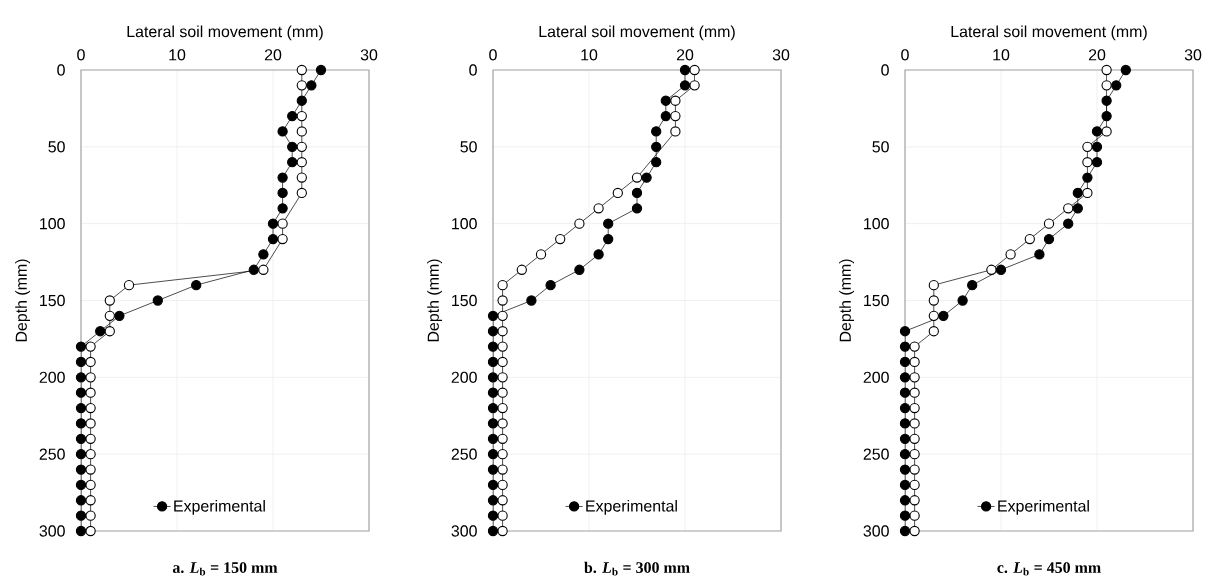 The image size is (1212, 585). Describe the element at coordinates (464, 377) in the screenshot. I see `y-tick-label: 200` at that location.